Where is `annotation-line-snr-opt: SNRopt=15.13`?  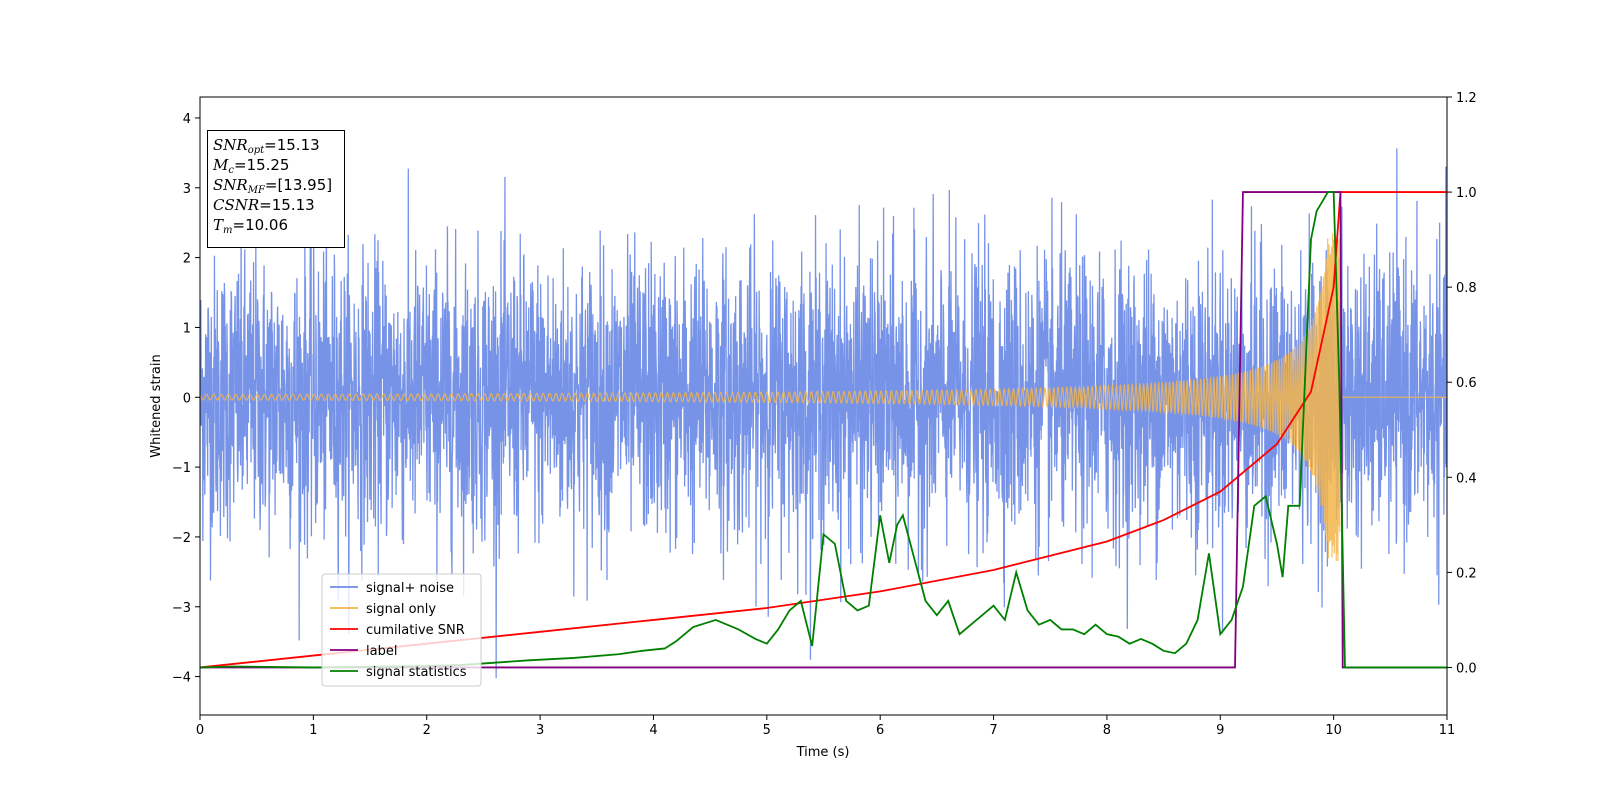
annotation-line-snr-opt: SNRopt=15.13 is located at coordinates (266, 146).